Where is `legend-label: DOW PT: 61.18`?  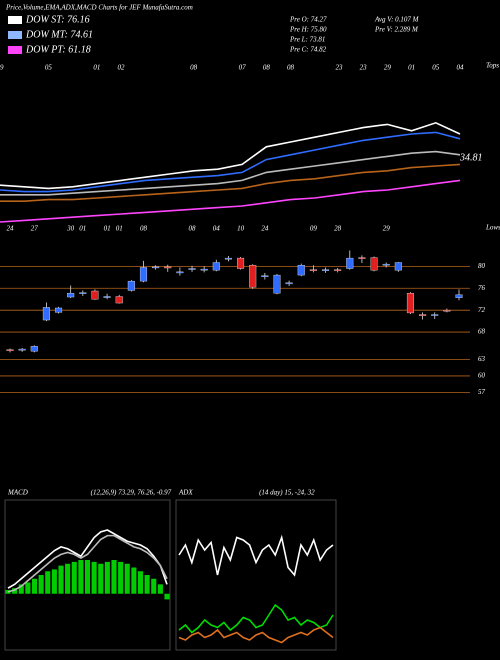
legend-label: DOW PT: 61.18 is located at coordinates (58, 49).